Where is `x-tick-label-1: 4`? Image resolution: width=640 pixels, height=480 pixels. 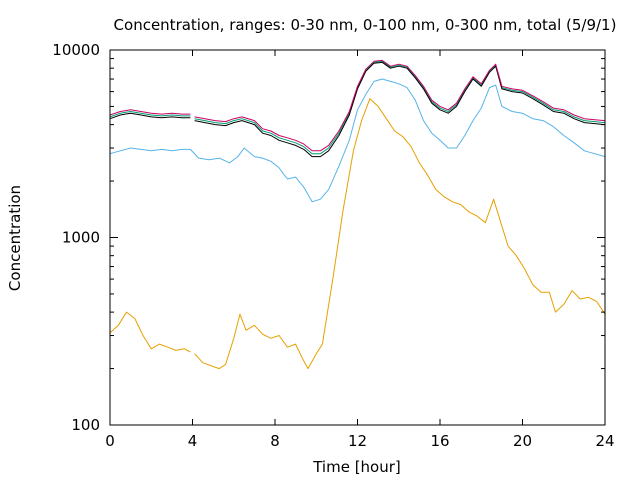
x-tick-label-1: 4 is located at coordinates (193, 441).